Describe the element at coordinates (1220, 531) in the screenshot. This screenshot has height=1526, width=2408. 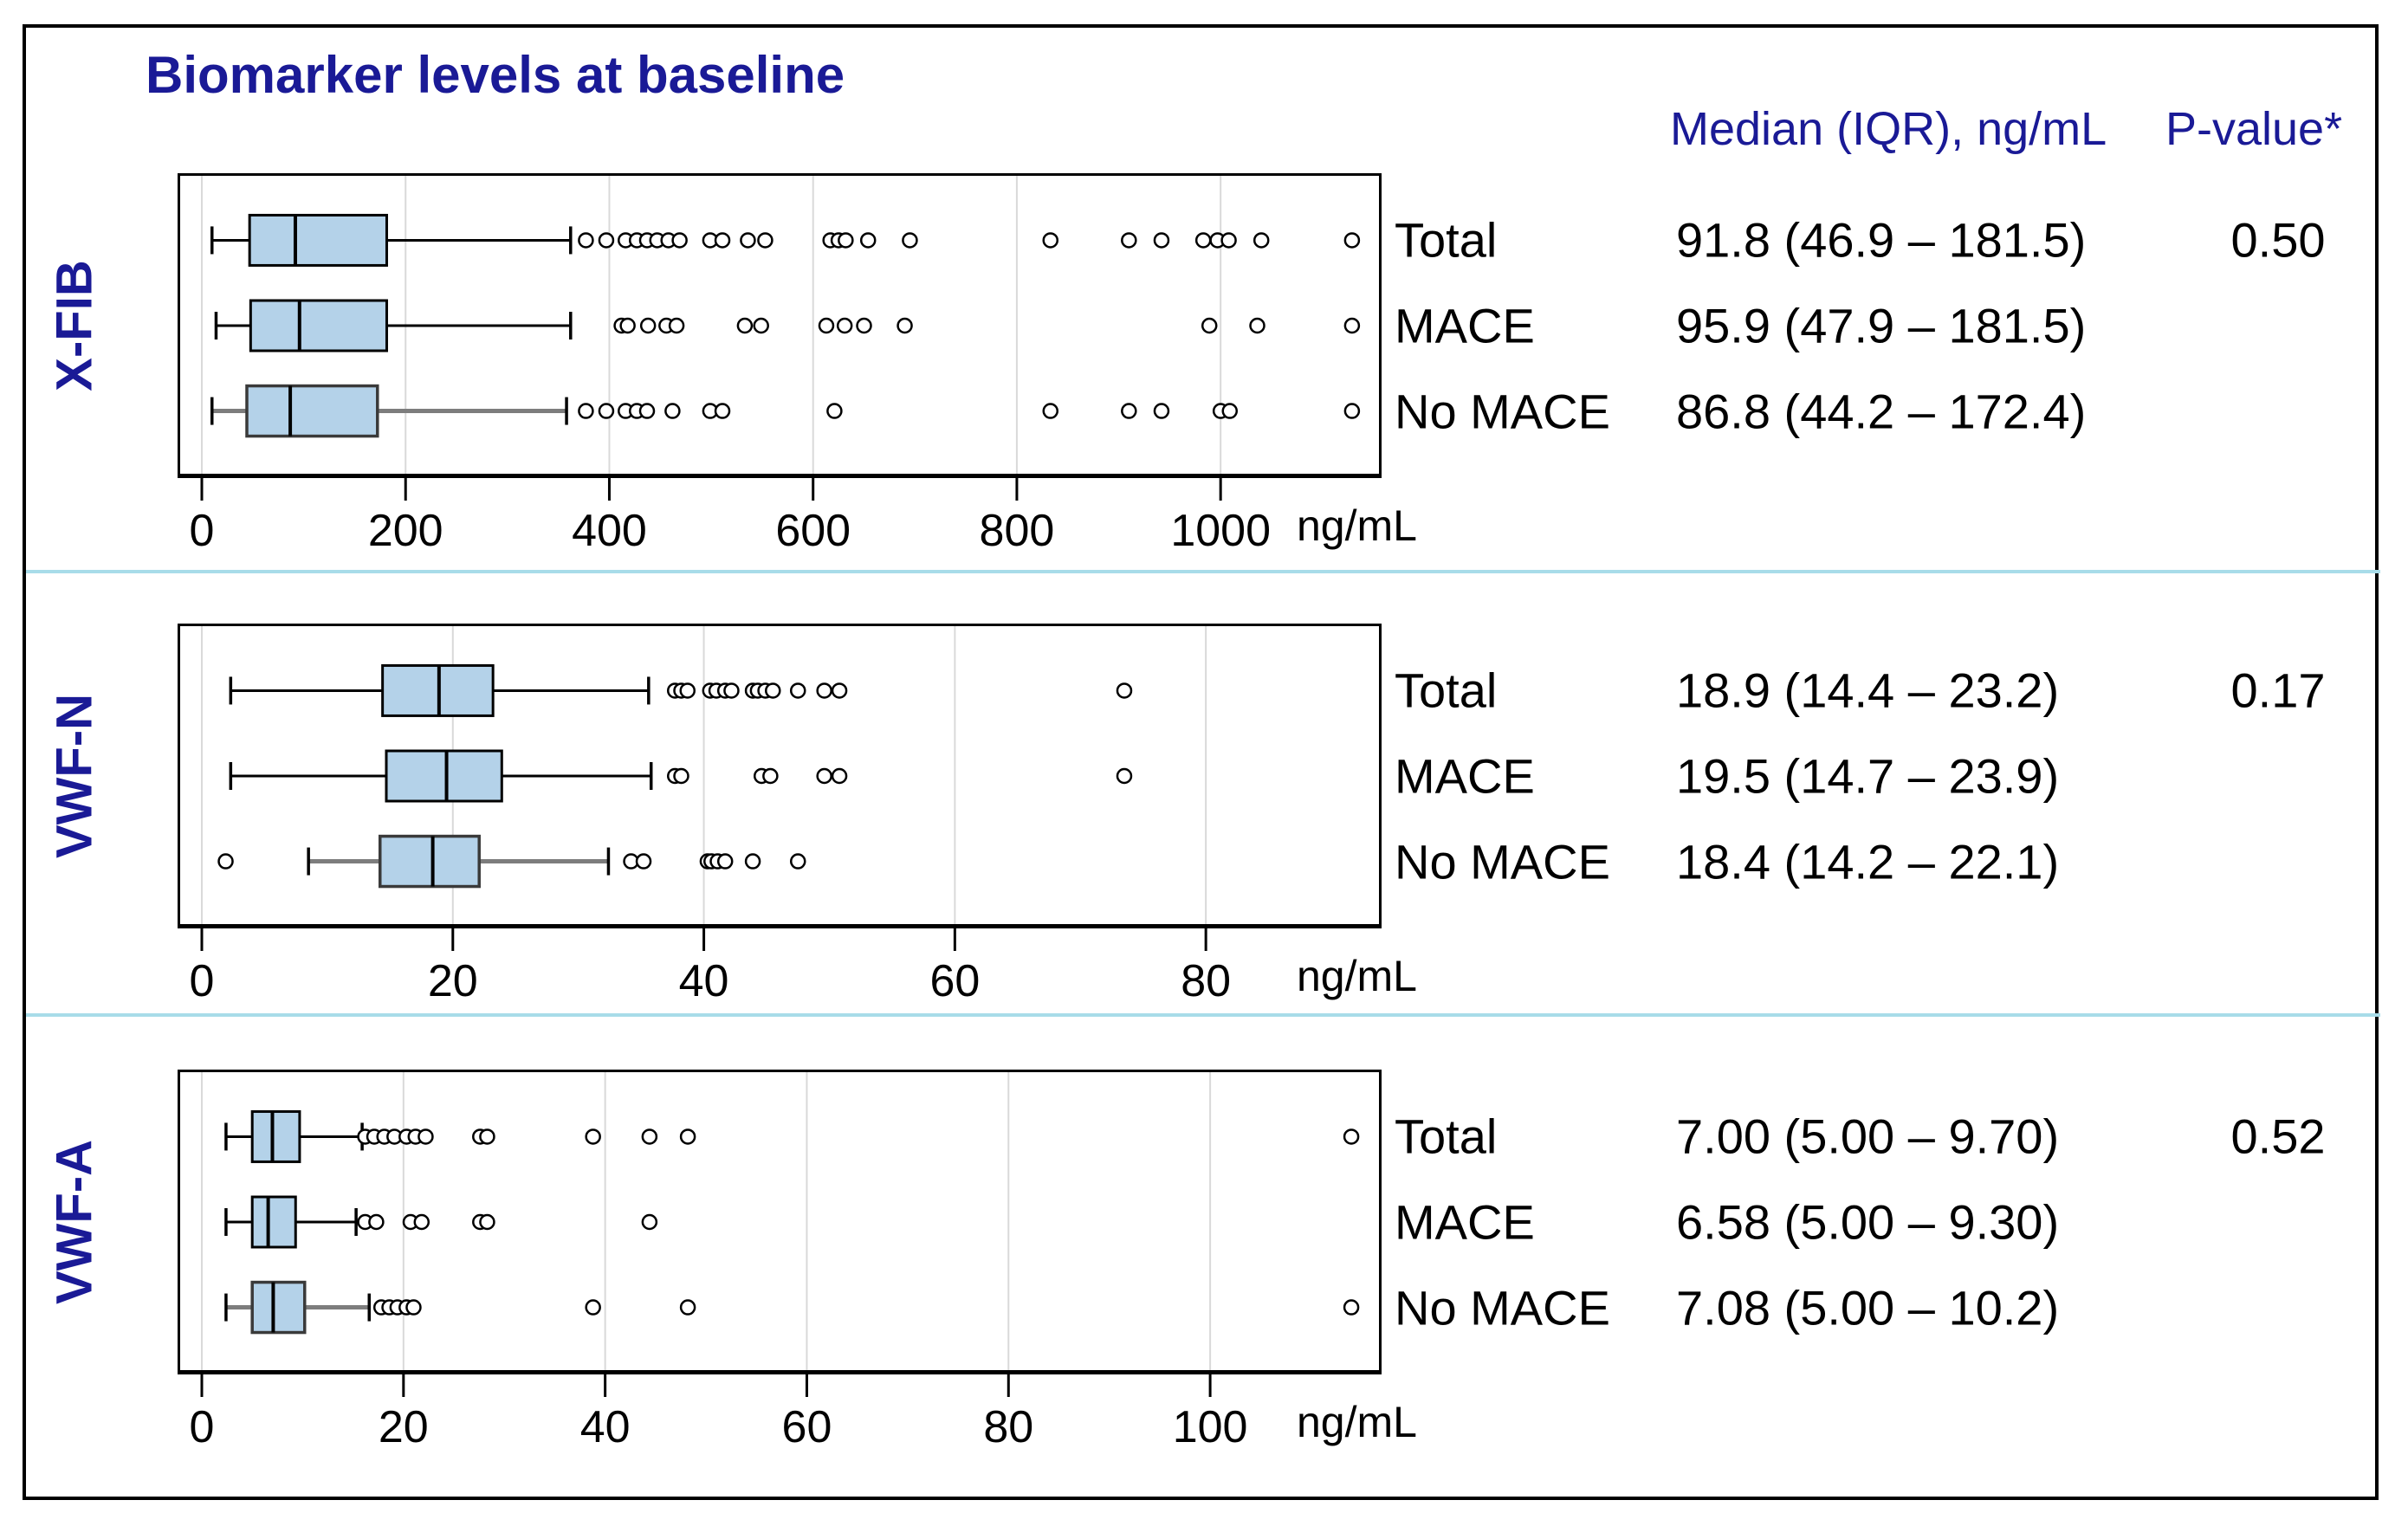
I see `svg-text: 1000` at that location.